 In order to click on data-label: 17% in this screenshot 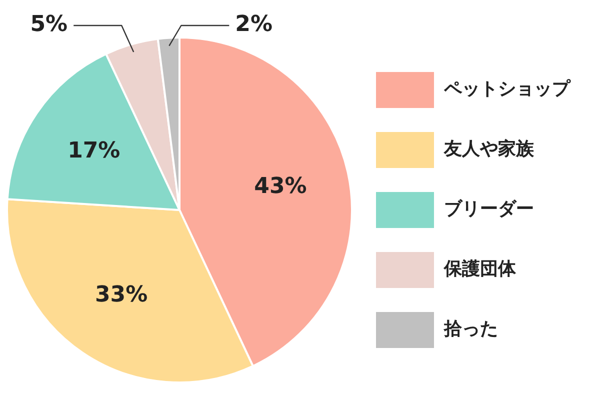, I will do `click(94, 151)`.